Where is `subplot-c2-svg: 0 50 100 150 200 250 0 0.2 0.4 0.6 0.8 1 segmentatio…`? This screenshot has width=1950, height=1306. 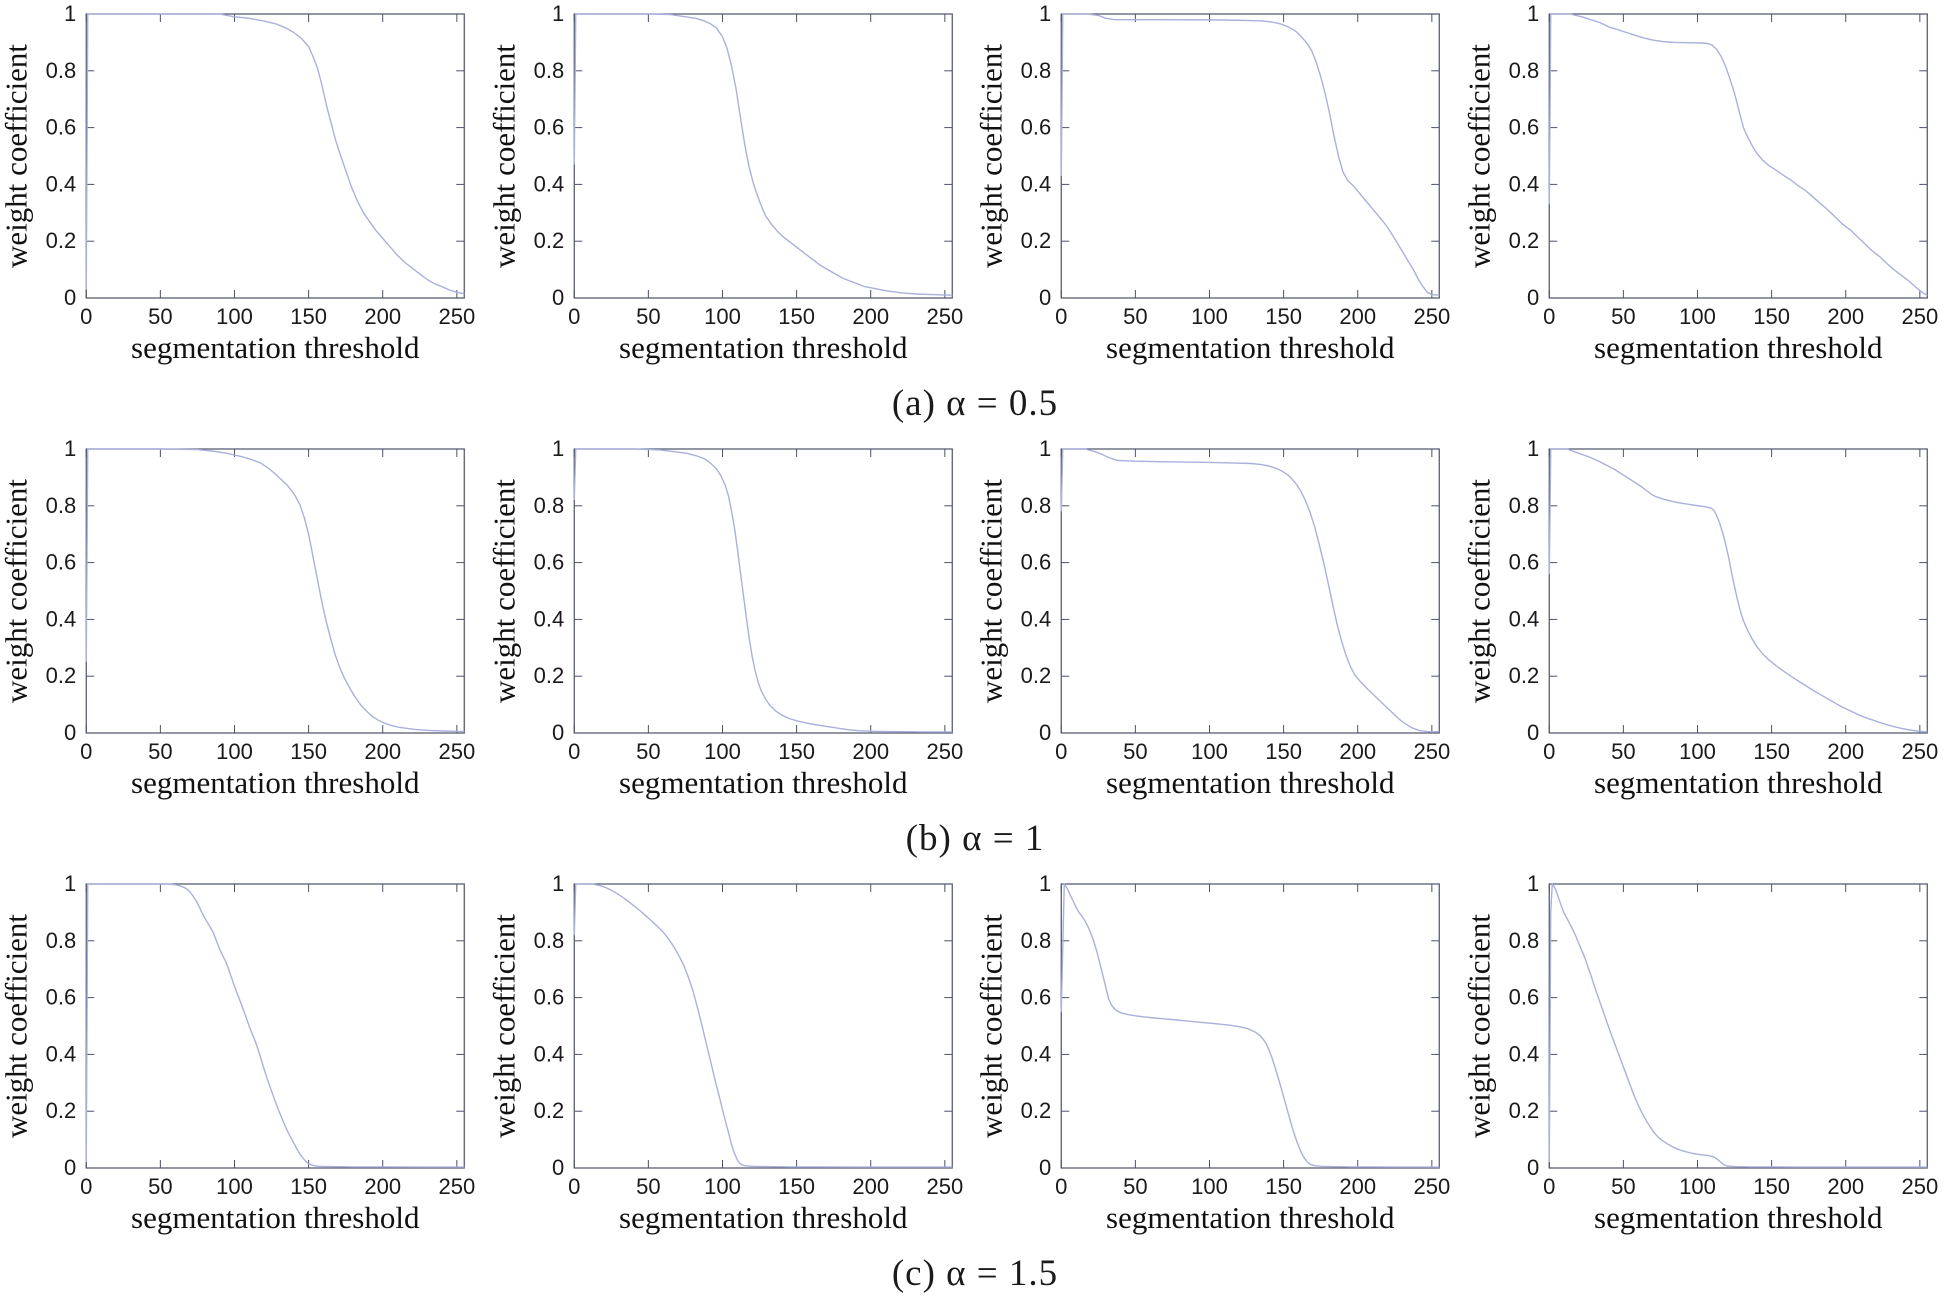
subplot-c2-svg: 0 50 100 150 200 250 0 0.2 0.4 0.6 0.8 1 segmentatio… is located at coordinates (725, 1053).